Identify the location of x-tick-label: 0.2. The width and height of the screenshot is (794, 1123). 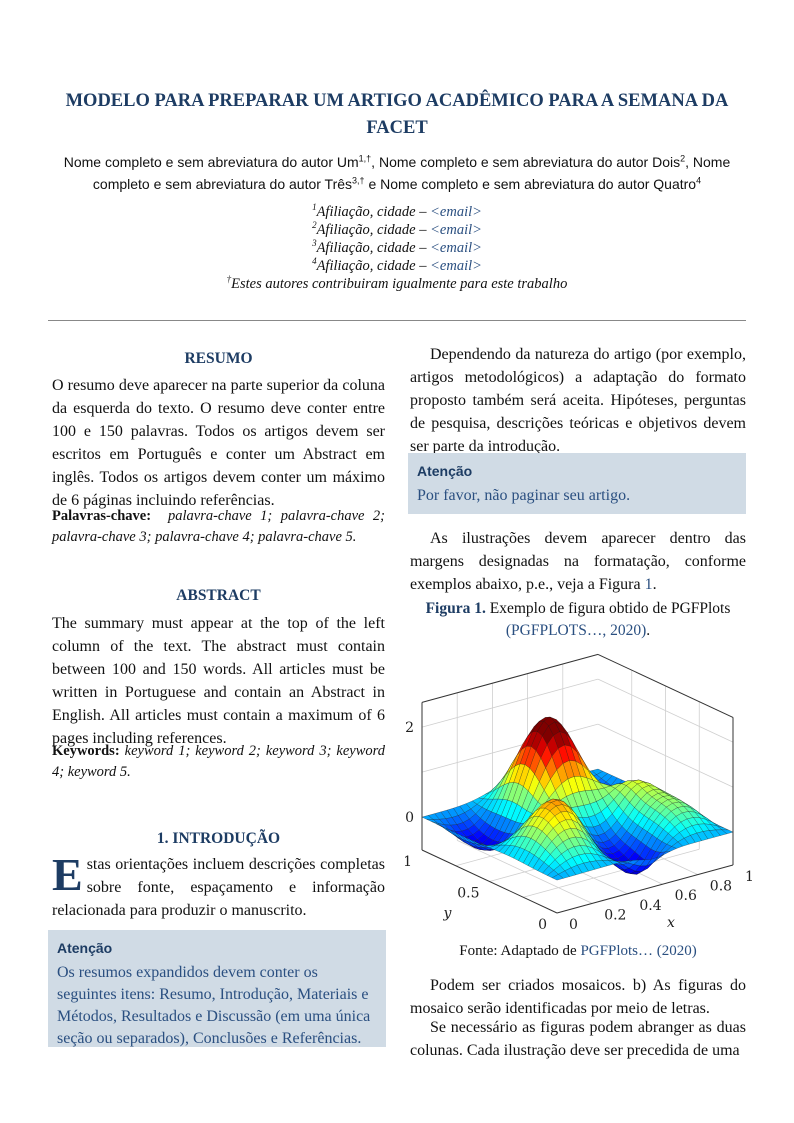
(615, 915).